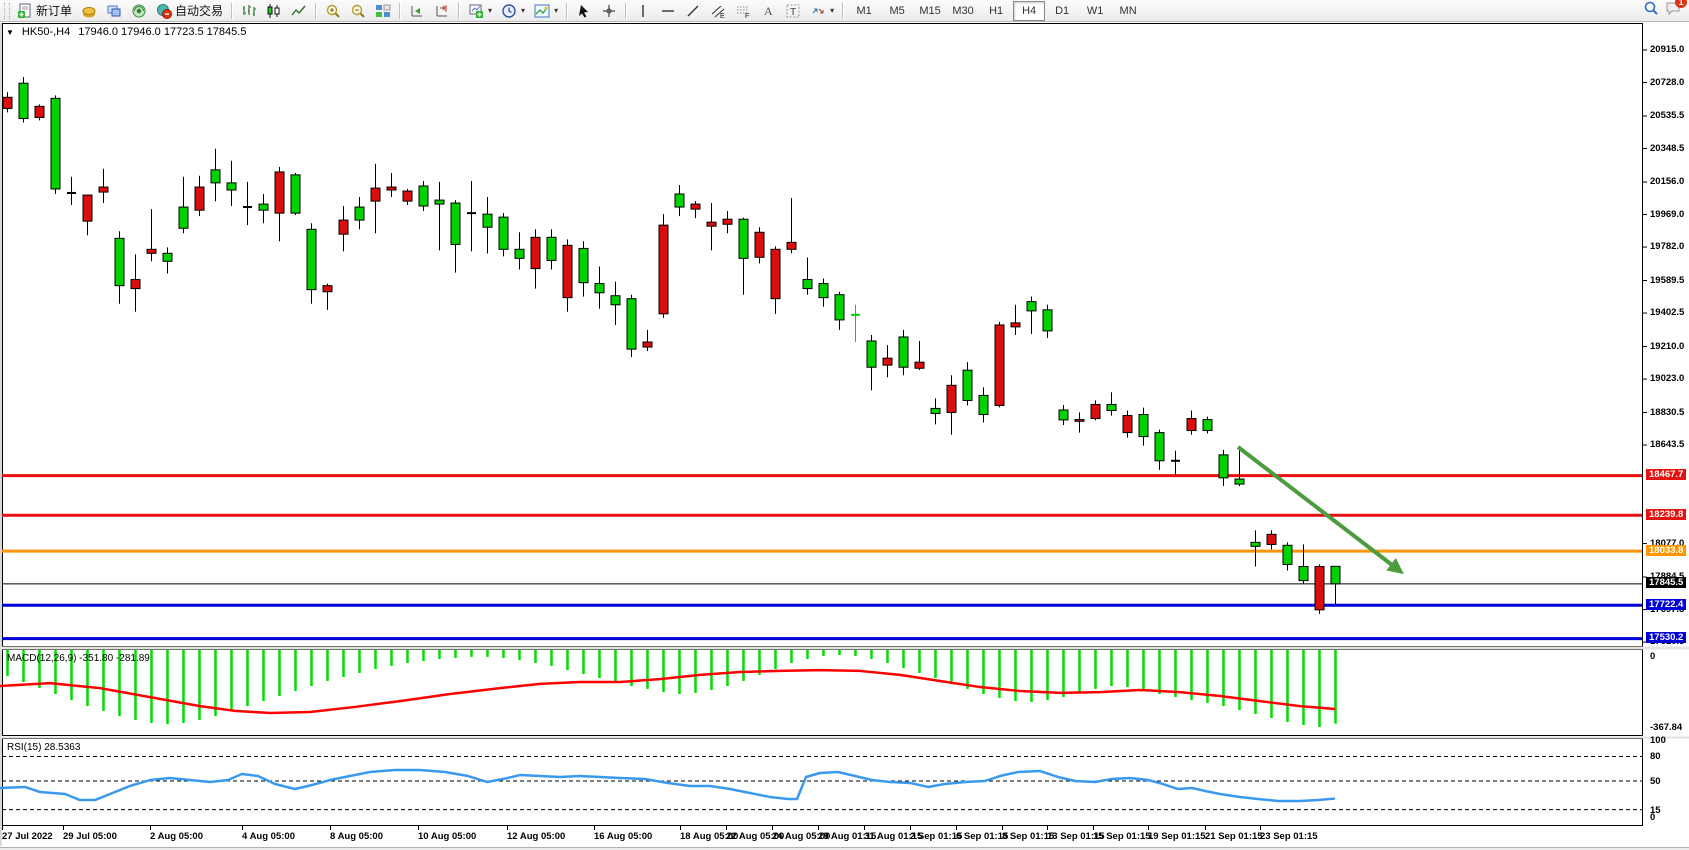 The width and height of the screenshot is (1689, 850). Describe the element at coordinates (536, 836) in the screenshot. I see `time-axis-label: 12 Aug 05:00` at that location.